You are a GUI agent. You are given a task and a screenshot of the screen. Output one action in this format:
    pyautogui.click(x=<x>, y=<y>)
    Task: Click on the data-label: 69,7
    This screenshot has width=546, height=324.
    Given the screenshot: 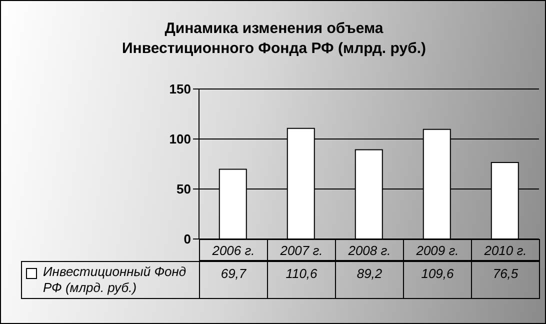 What is the action you would take?
    pyautogui.click(x=233, y=280)
    